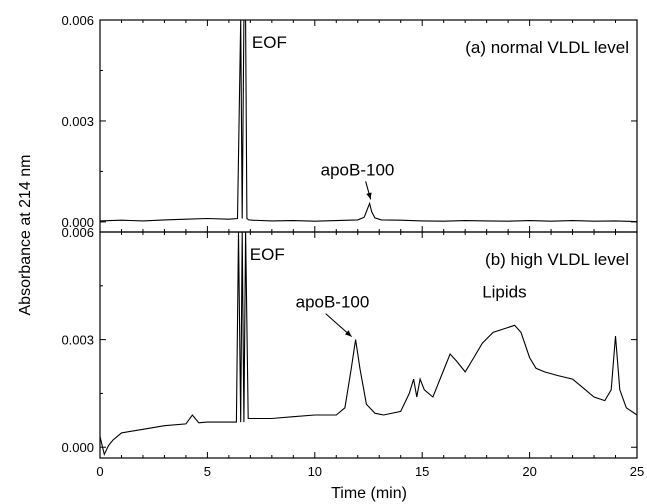  Describe the element at coordinates (315, 471) in the screenshot. I see `x-tick-label-2: 10` at that location.